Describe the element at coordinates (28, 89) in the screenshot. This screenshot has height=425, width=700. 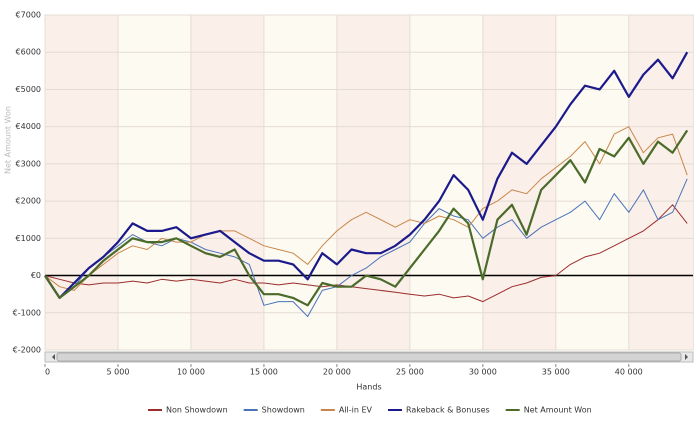
I see `y-tick-label: €5000` at that location.